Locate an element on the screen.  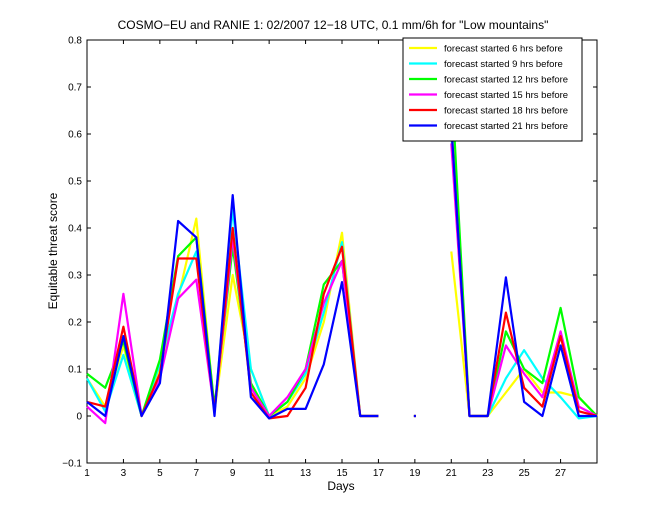
x-tick-label: 3 is located at coordinates (124, 473).